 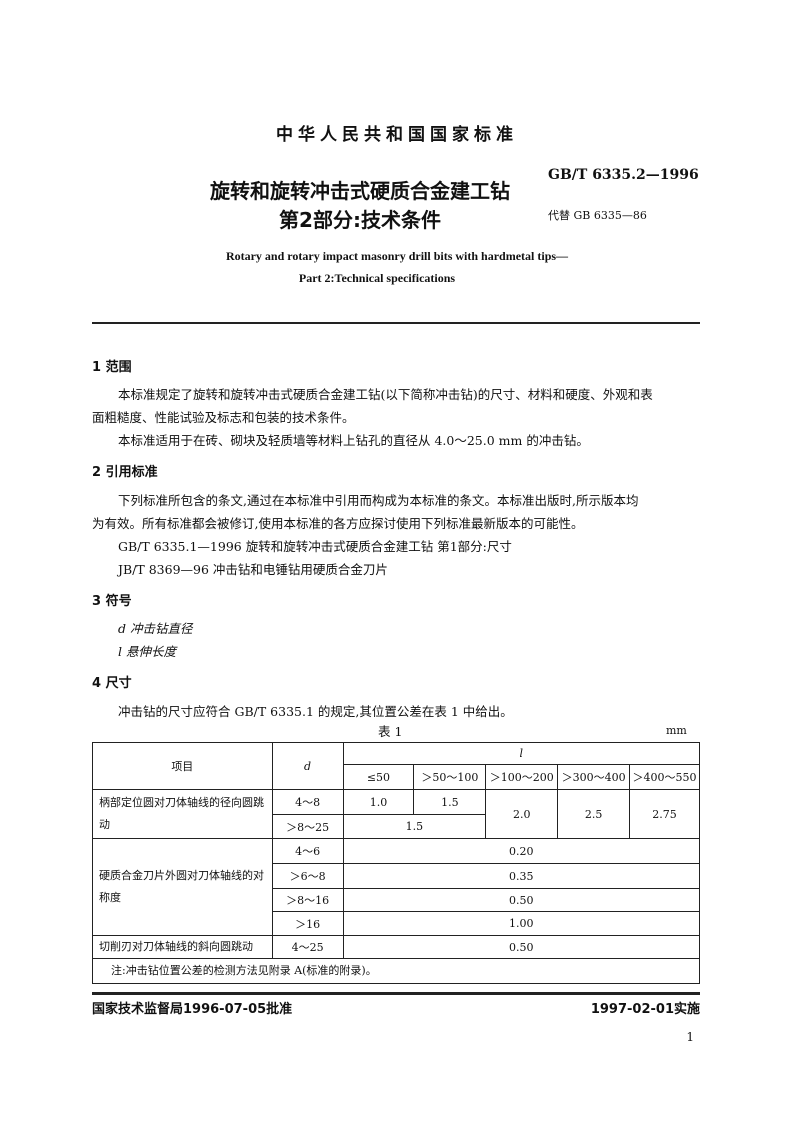 What do you see at coordinates (597, 215) in the screenshot?
I see `replaces-note: 代替 GB 6335—86` at bounding box center [597, 215].